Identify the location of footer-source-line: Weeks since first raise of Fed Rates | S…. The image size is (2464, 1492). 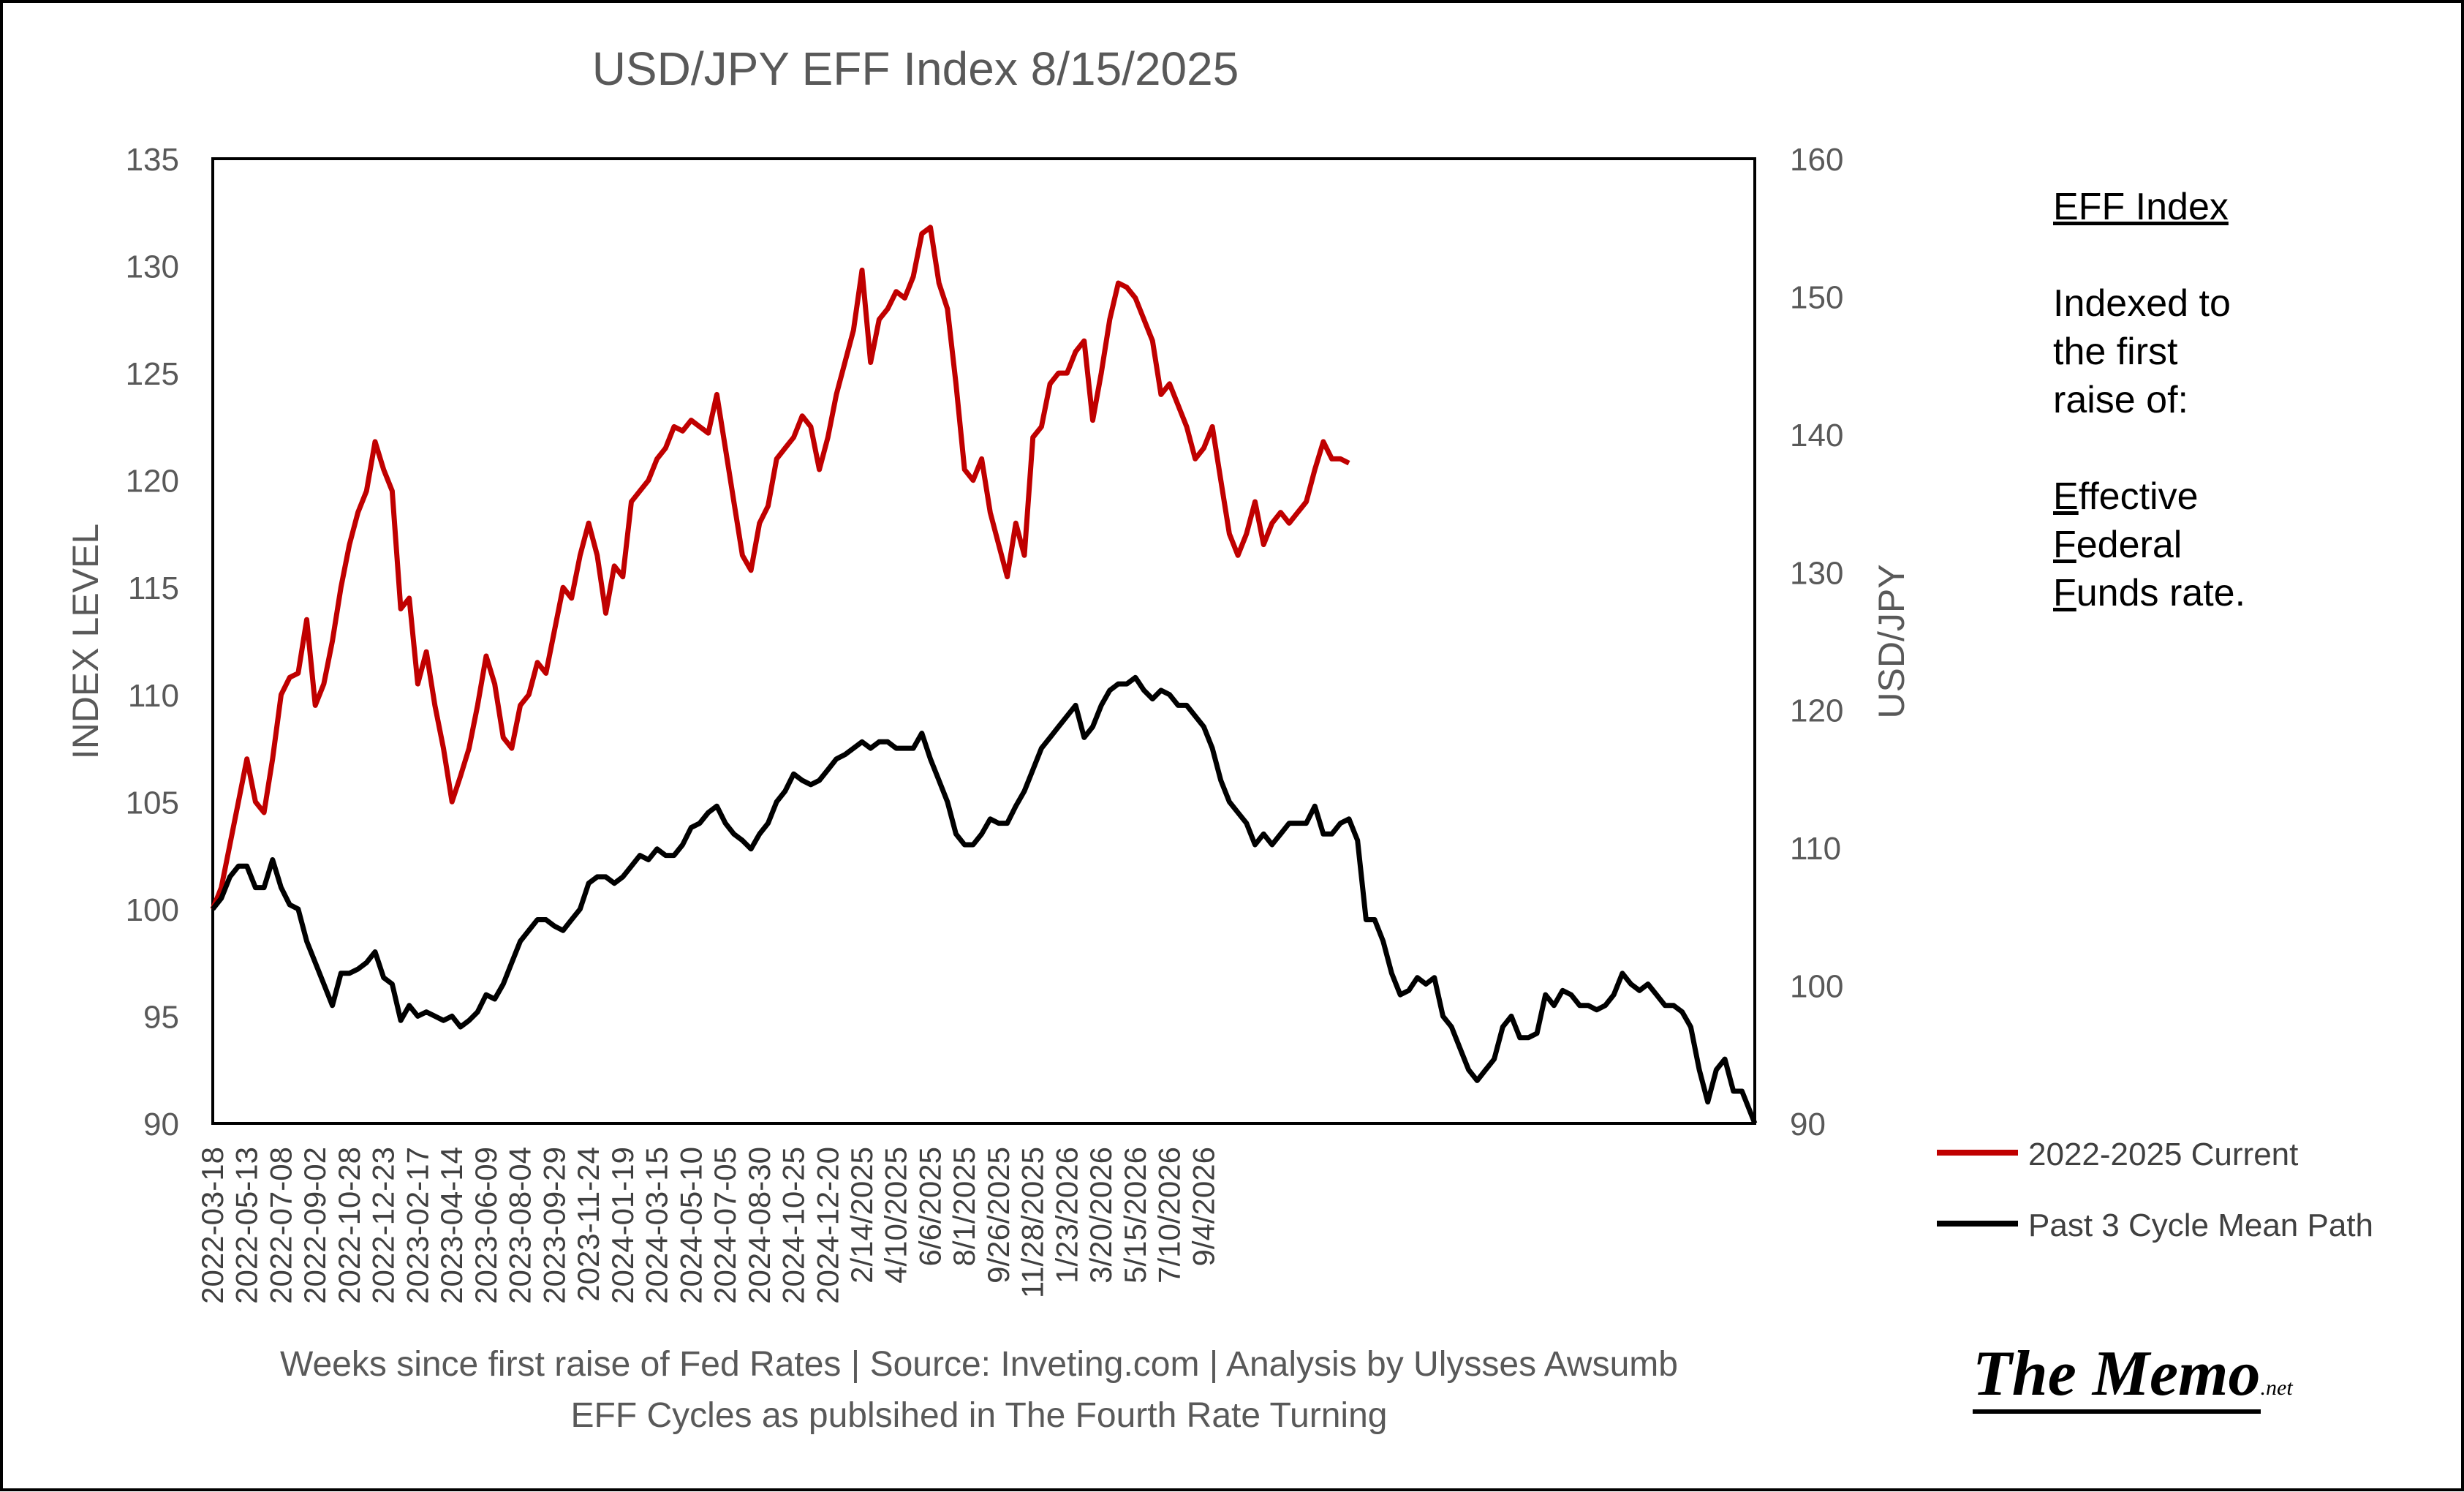
(979, 1364).